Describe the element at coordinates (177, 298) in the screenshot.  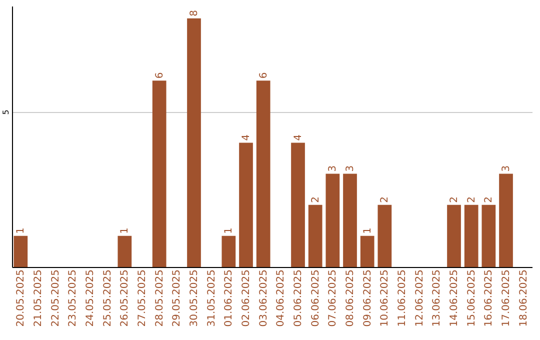
I see `x-tick-label: 29.05.2025` at that location.